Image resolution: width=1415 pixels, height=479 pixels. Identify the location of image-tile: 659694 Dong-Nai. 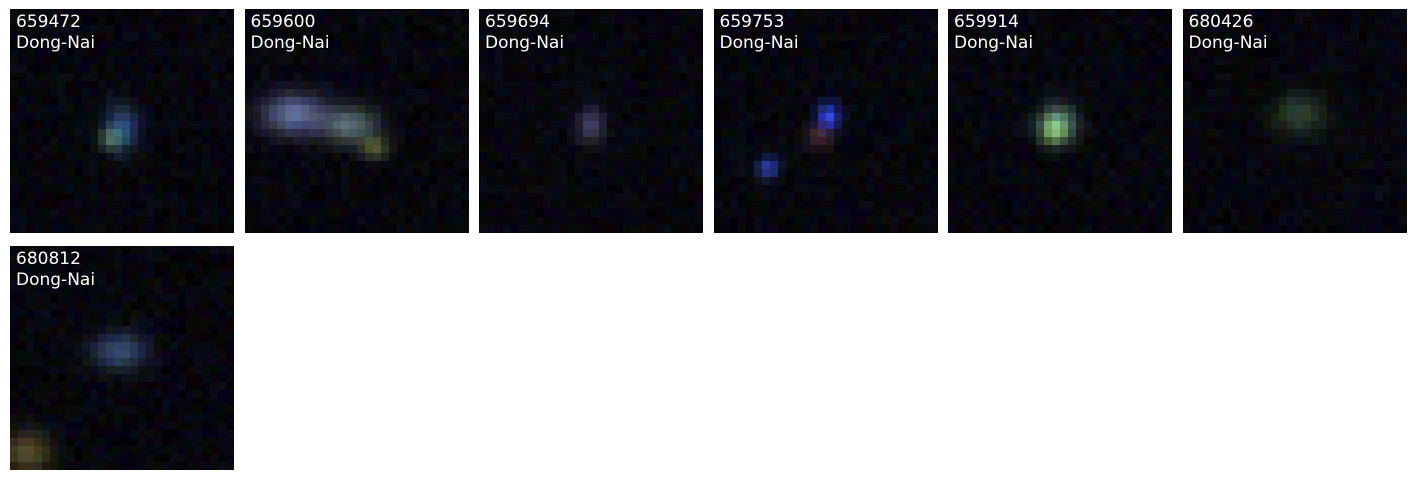
(591, 121).